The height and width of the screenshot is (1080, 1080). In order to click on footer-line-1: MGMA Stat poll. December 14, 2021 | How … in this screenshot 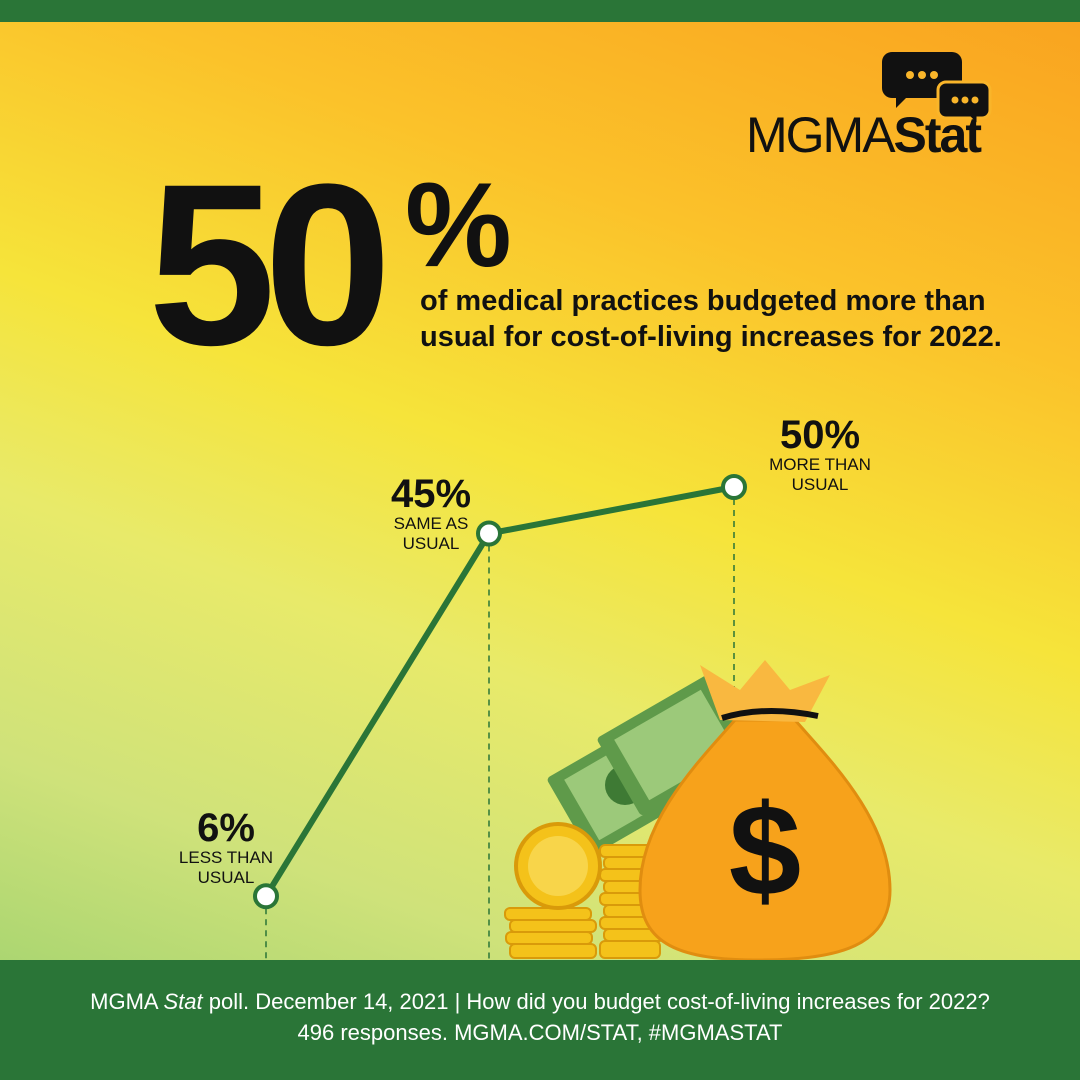, I will do `click(540, 1001)`.